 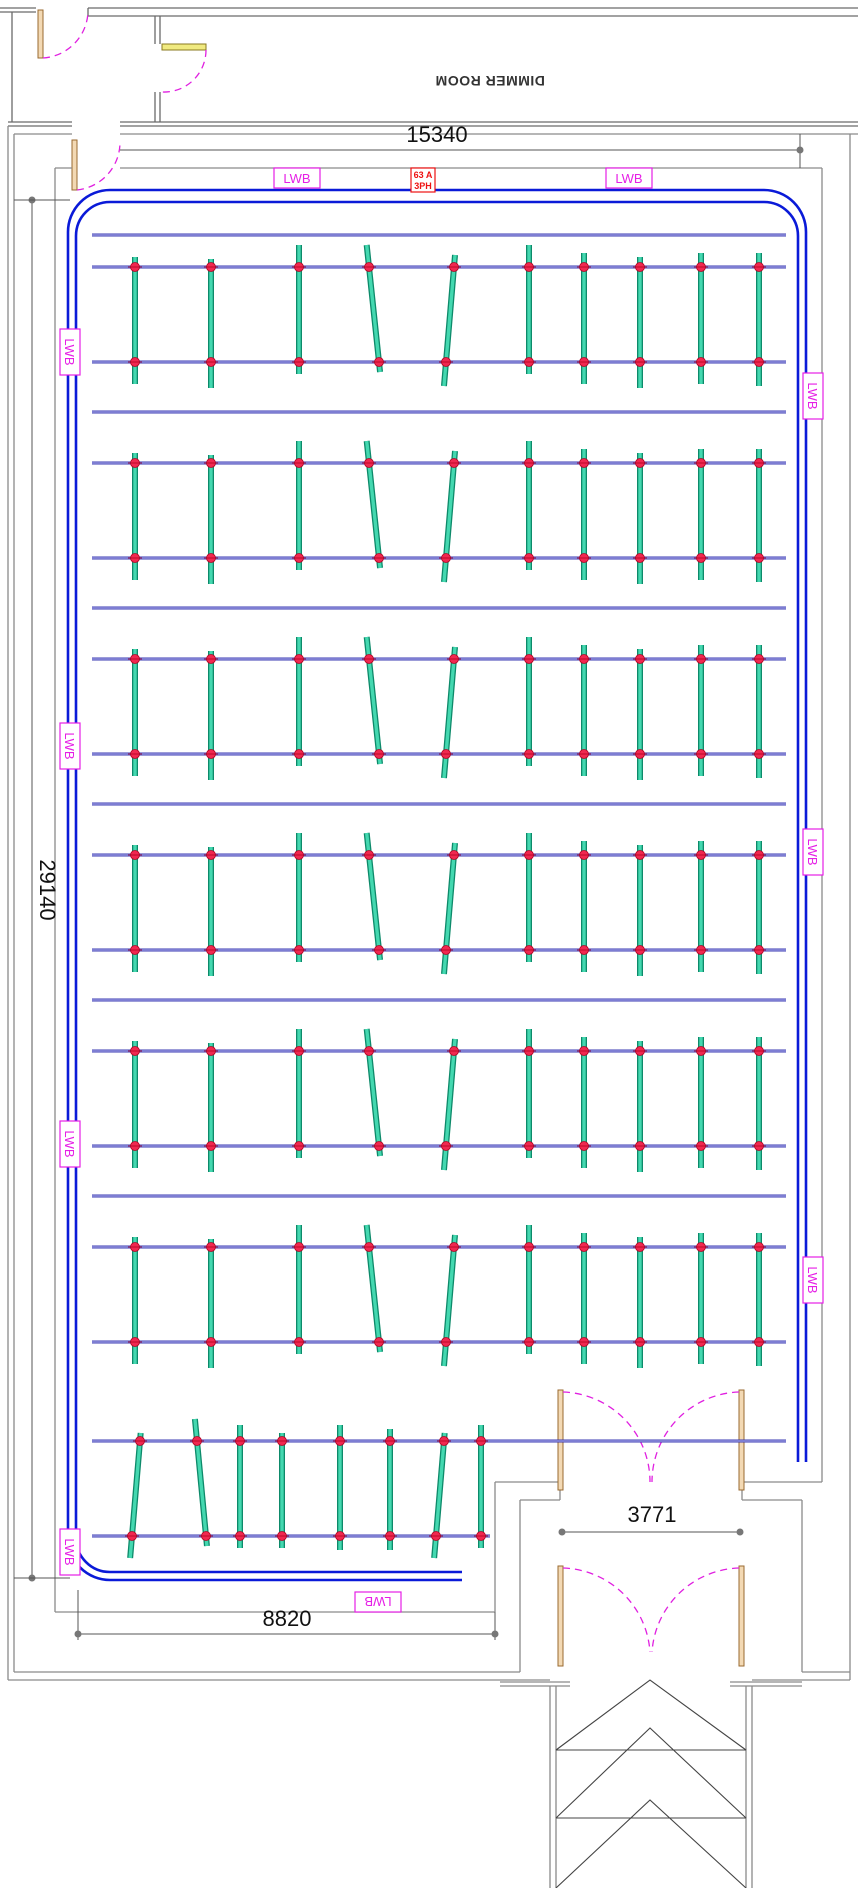 What do you see at coordinates (651, 1783) in the screenshot?
I see `entrance-stairs` at bounding box center [651, 1783].